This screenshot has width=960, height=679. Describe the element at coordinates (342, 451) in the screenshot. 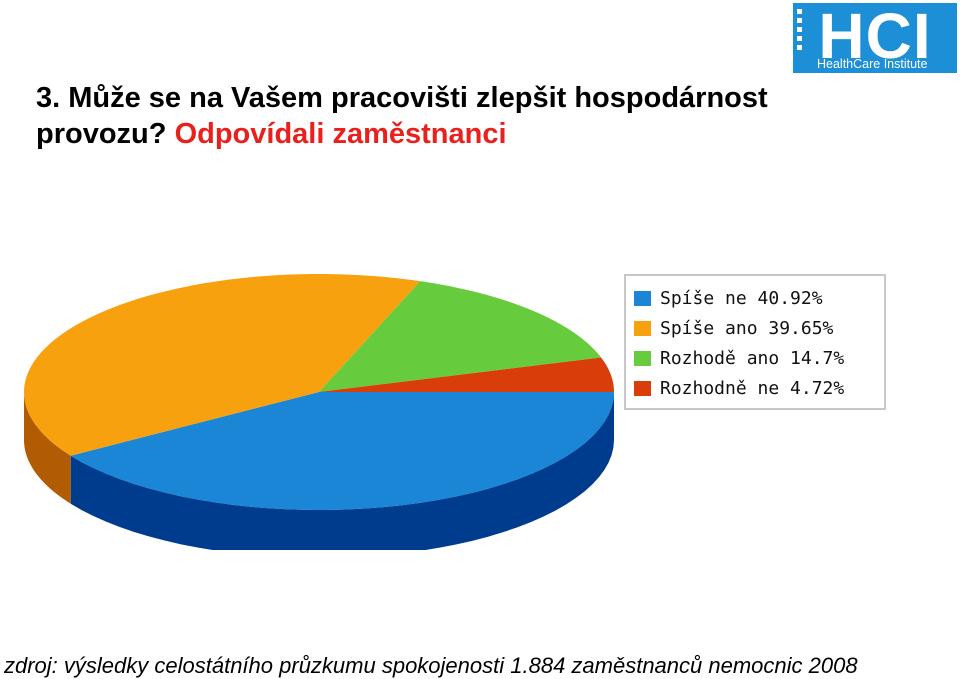

I see `pie-slice-spíše-ne` at that location.